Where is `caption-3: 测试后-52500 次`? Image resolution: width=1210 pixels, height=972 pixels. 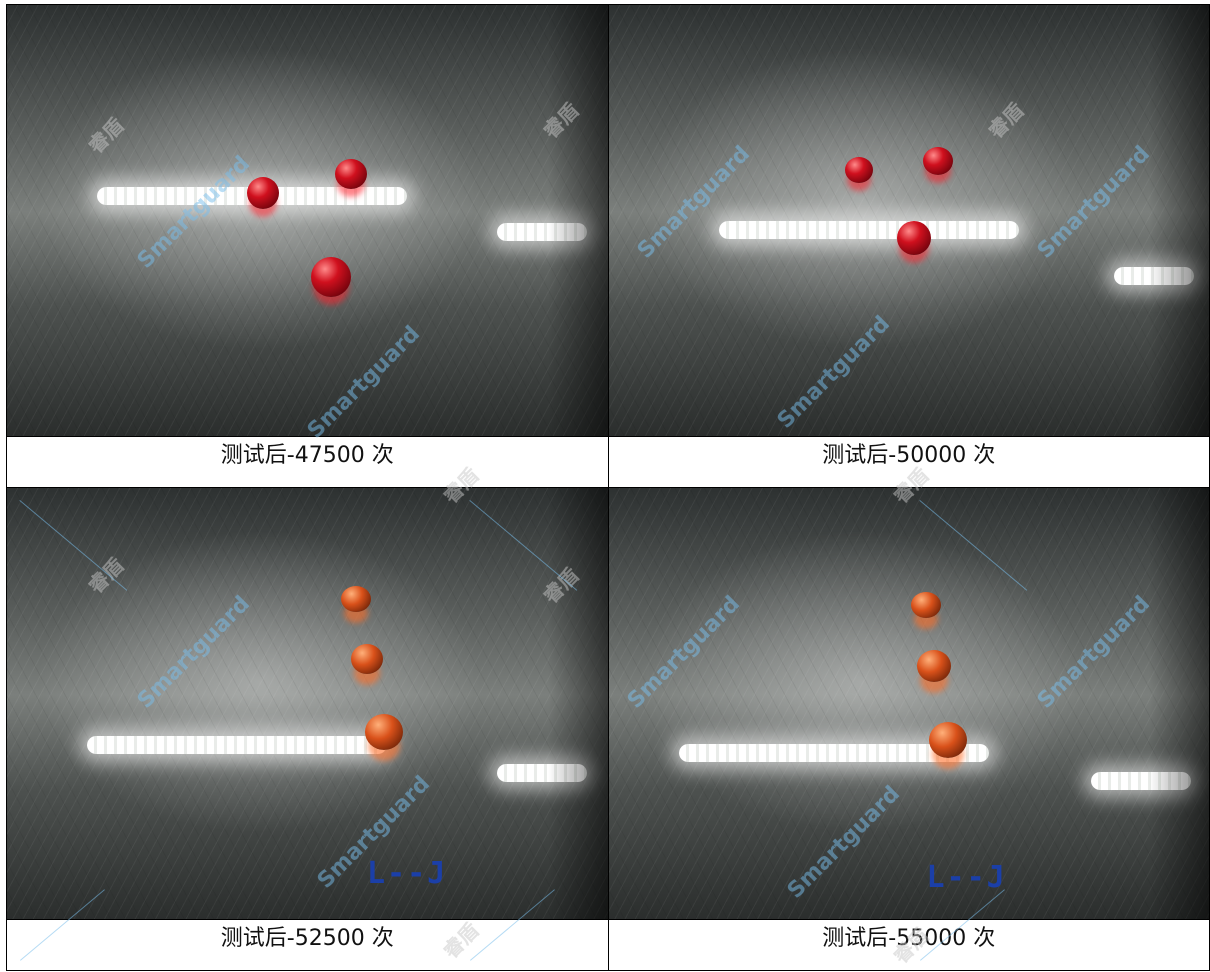
caption-3: 测试后-52500 次 is located at coordinates (307, 945).